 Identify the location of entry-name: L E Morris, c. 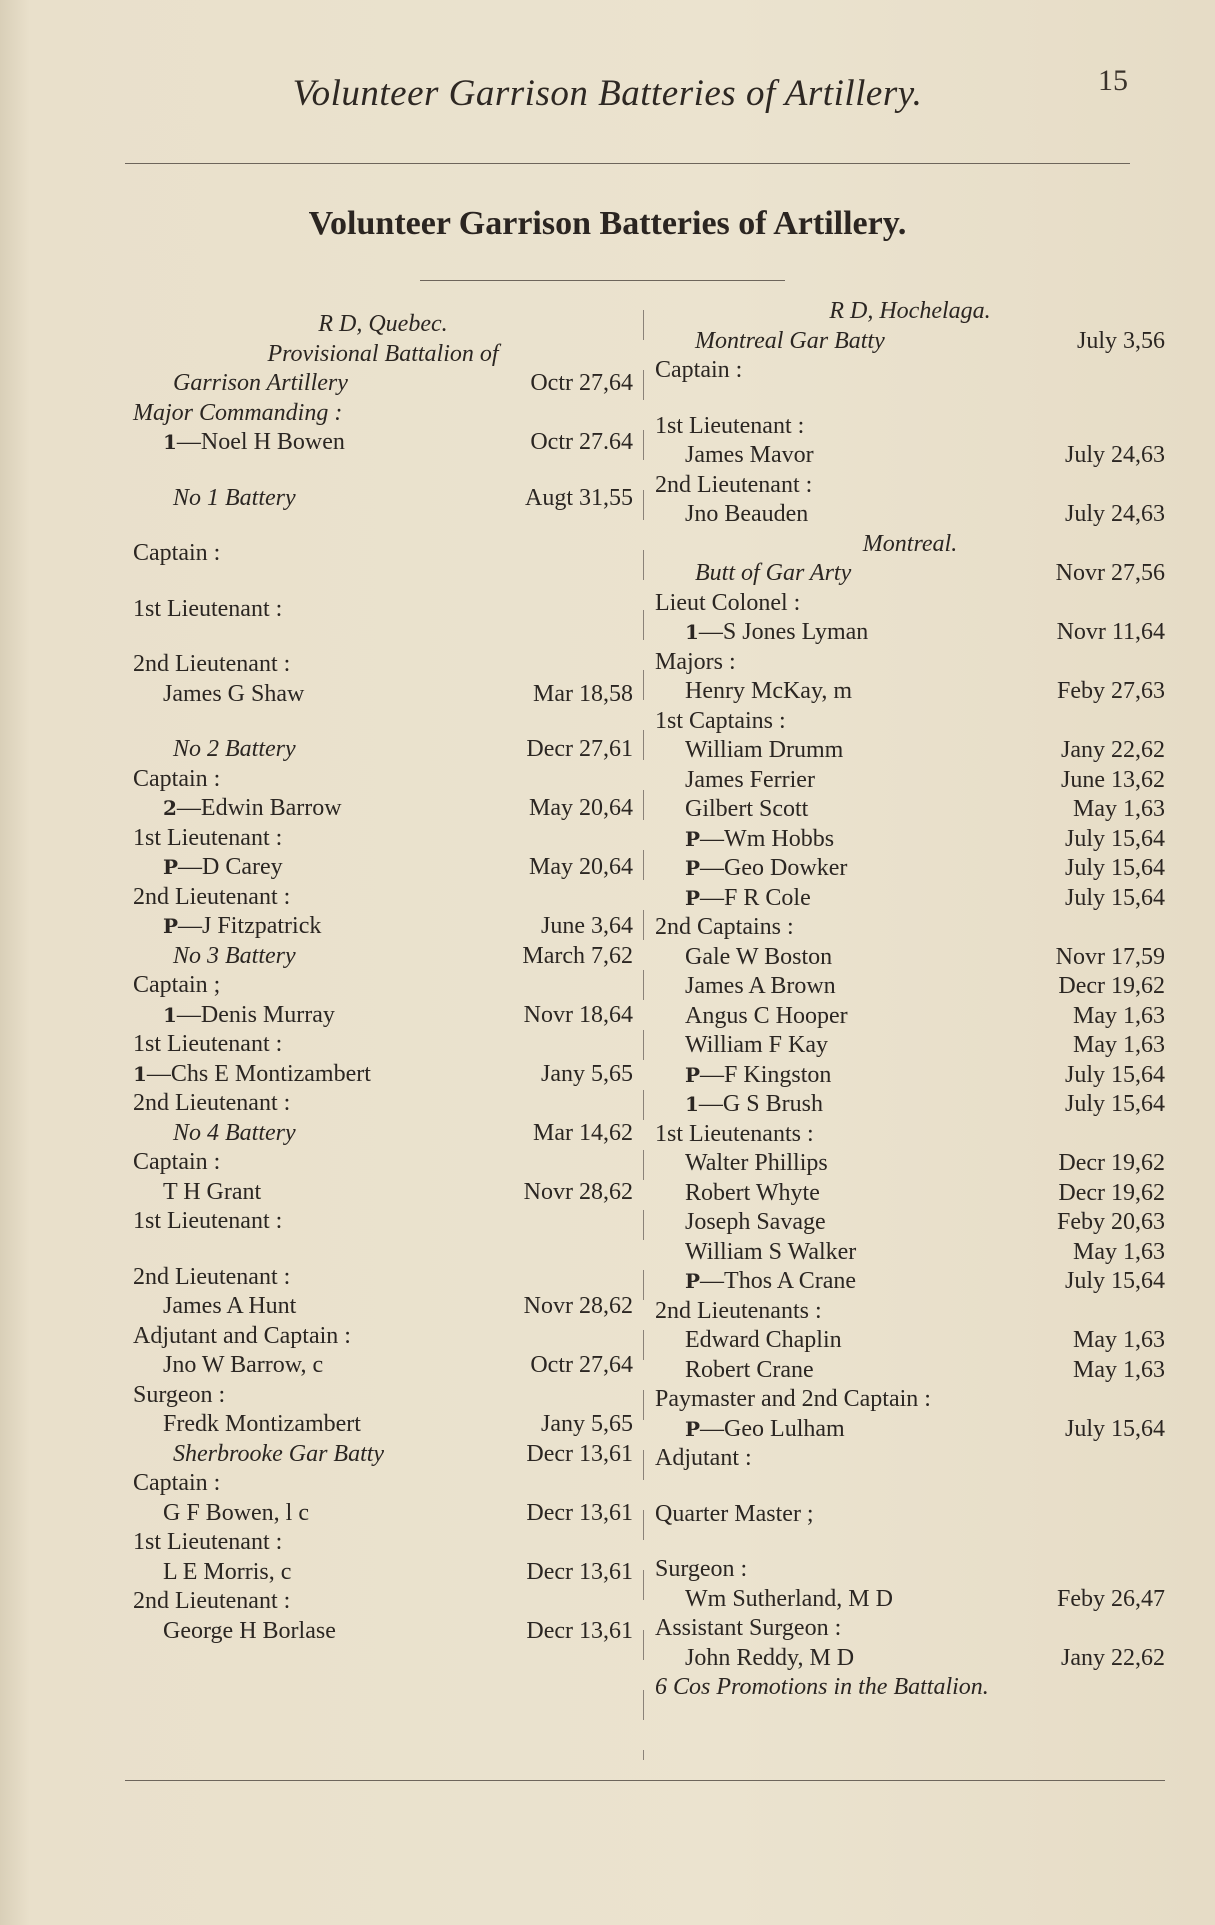
(212, 1573).